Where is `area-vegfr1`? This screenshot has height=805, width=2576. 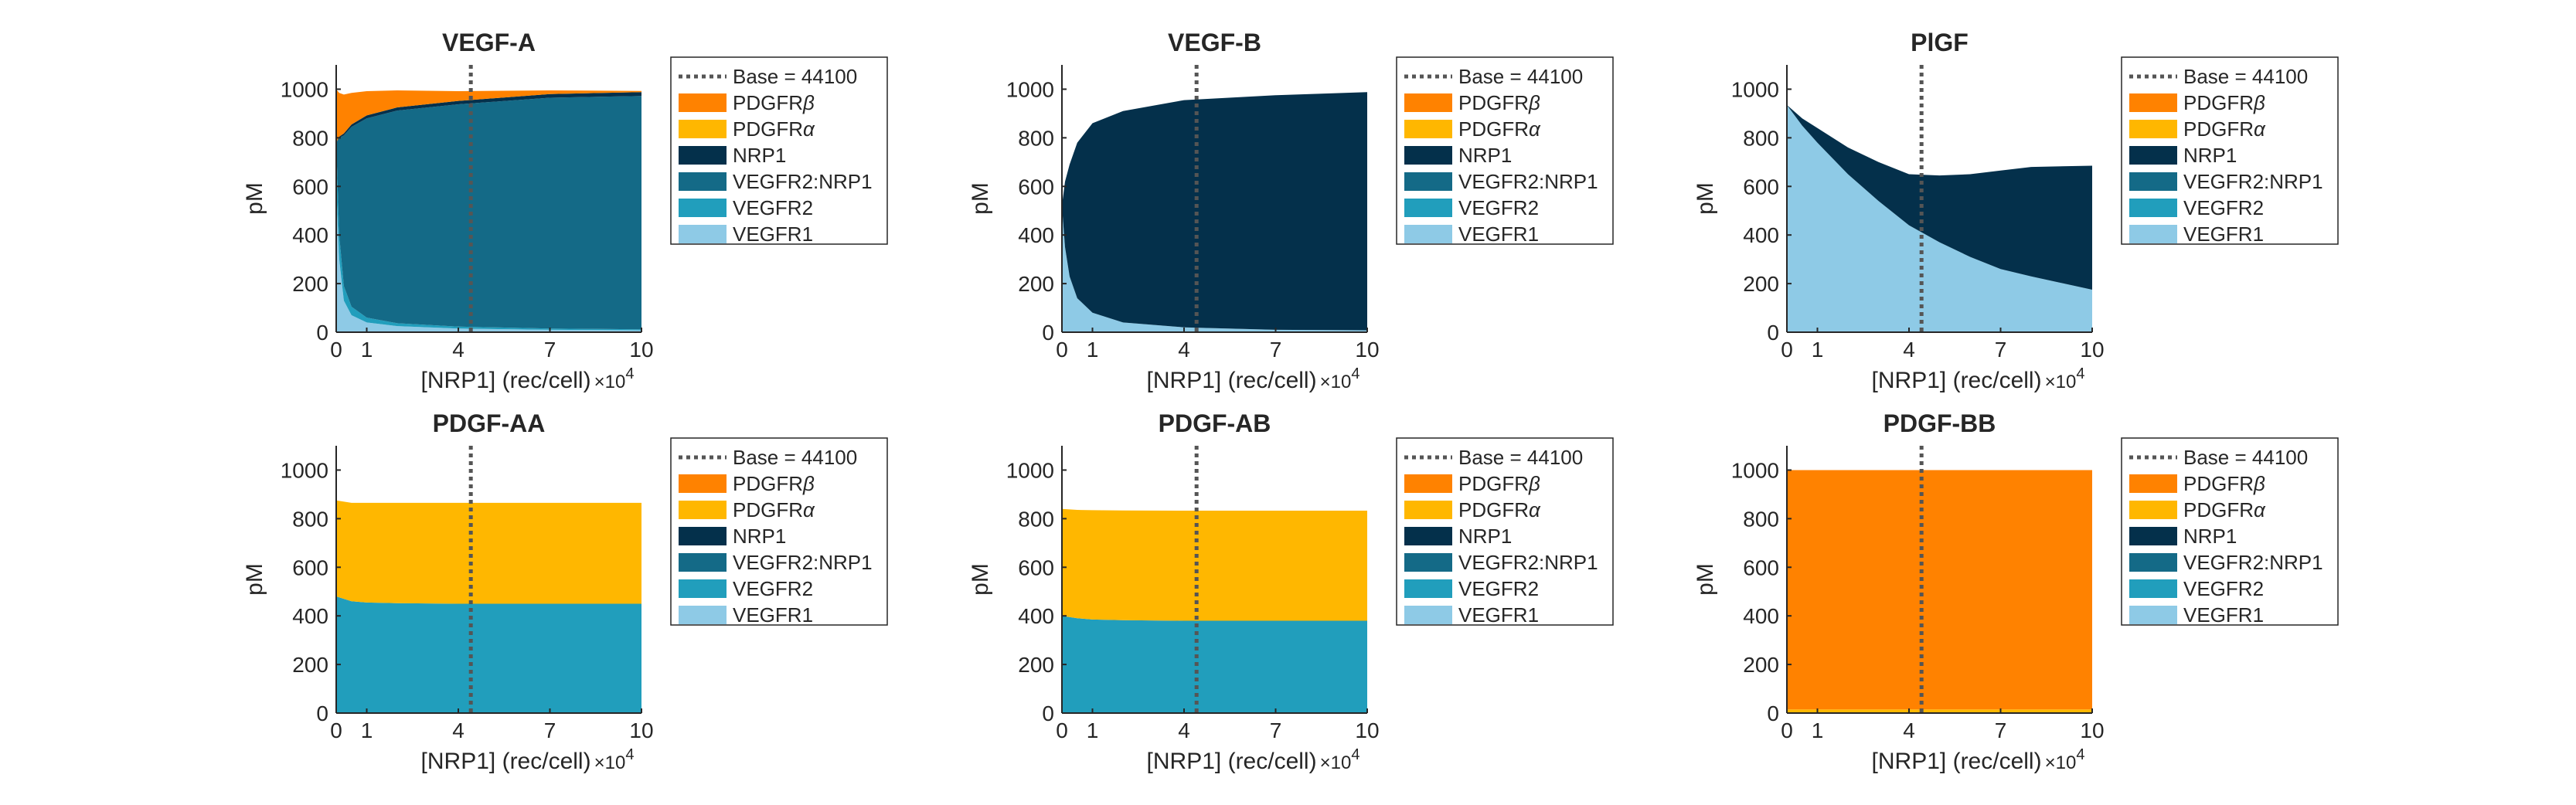 area-vegfr1 is located at coordinates (1940, 218).